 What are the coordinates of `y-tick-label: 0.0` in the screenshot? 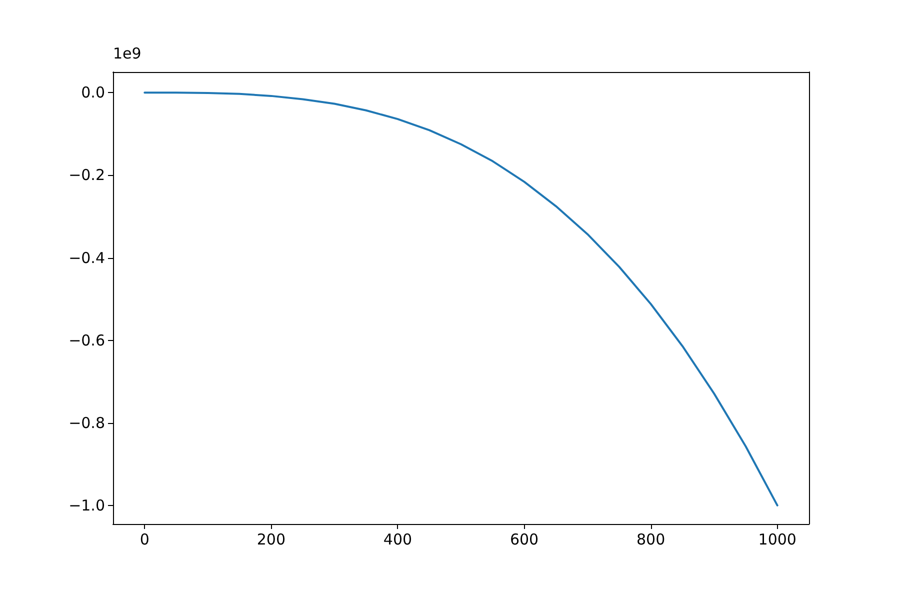 It's located at (93, 93).